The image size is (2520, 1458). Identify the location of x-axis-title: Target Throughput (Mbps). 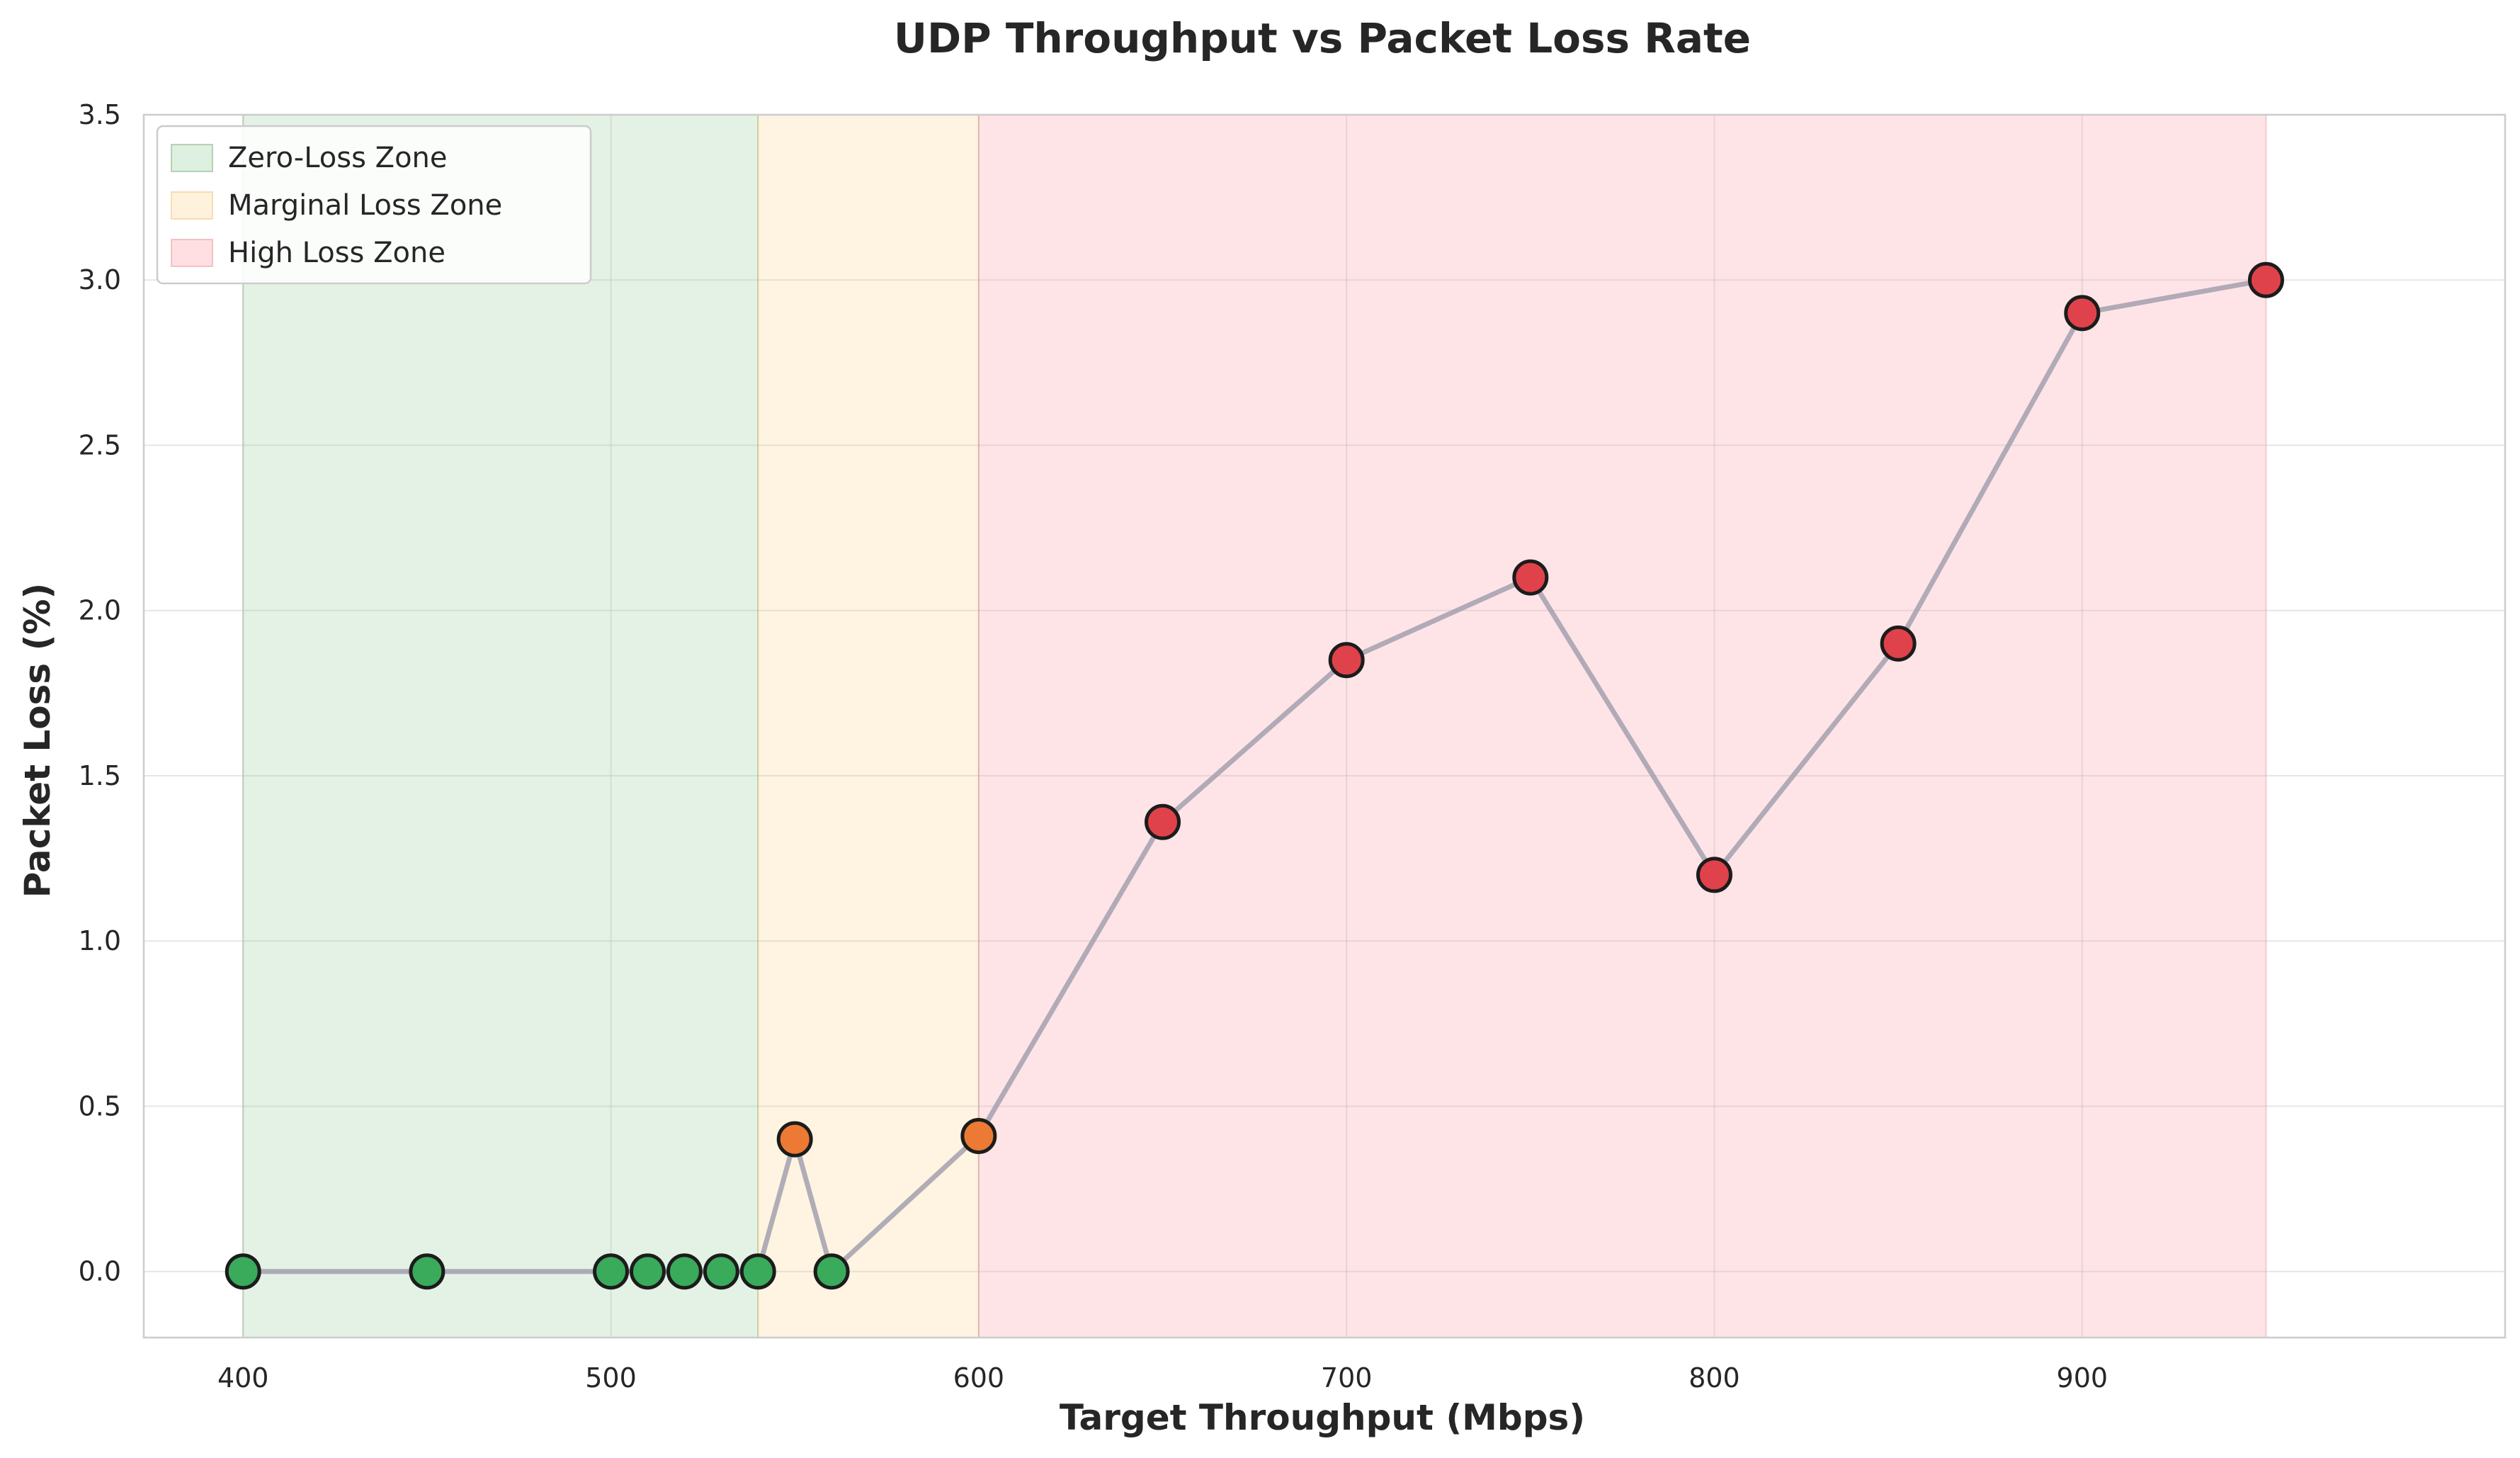
(1322, 1417).